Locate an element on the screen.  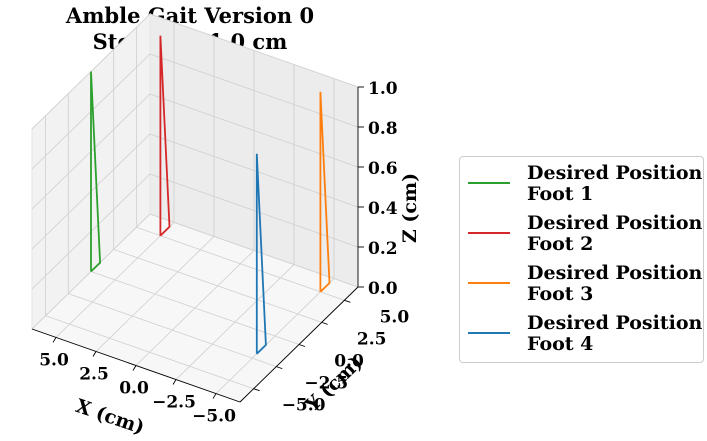
legend-entry-foot-4: Desired Position Foot 4 is located at coordinates (581, 338).